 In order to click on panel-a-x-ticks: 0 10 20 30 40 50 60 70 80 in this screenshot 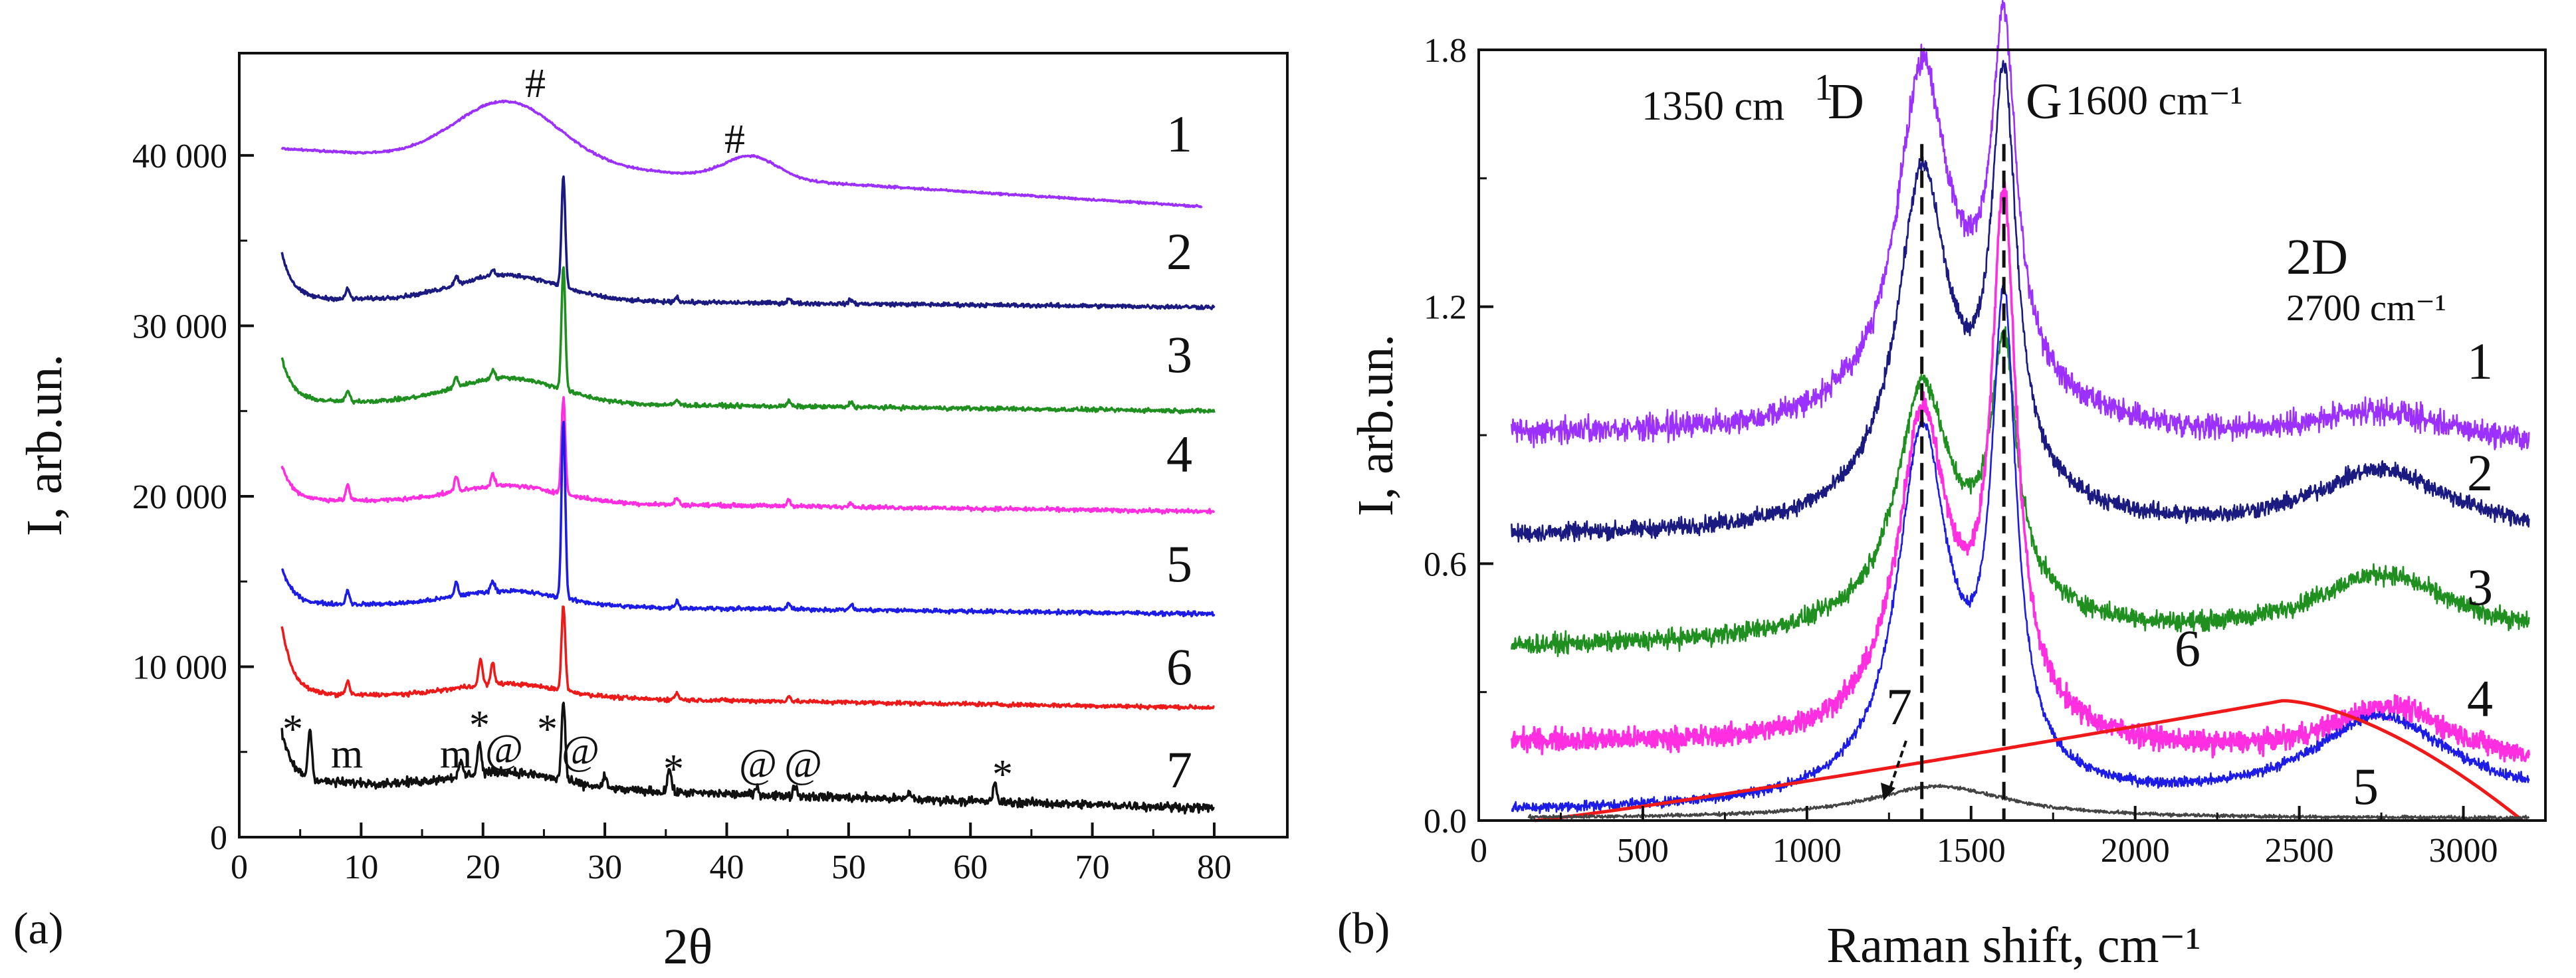, I will do `click(731, 854)`.